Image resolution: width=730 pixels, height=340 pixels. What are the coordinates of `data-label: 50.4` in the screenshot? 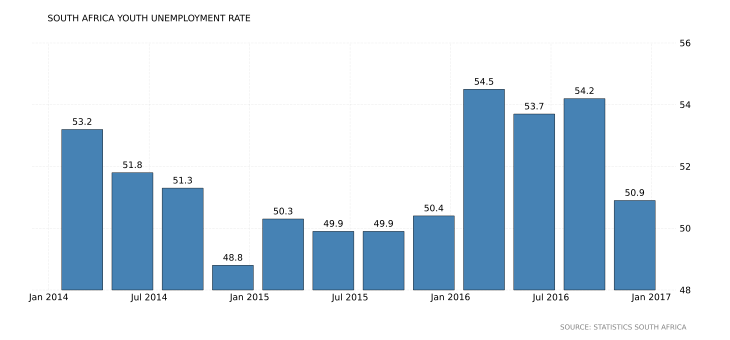 It's located at (434, 208).